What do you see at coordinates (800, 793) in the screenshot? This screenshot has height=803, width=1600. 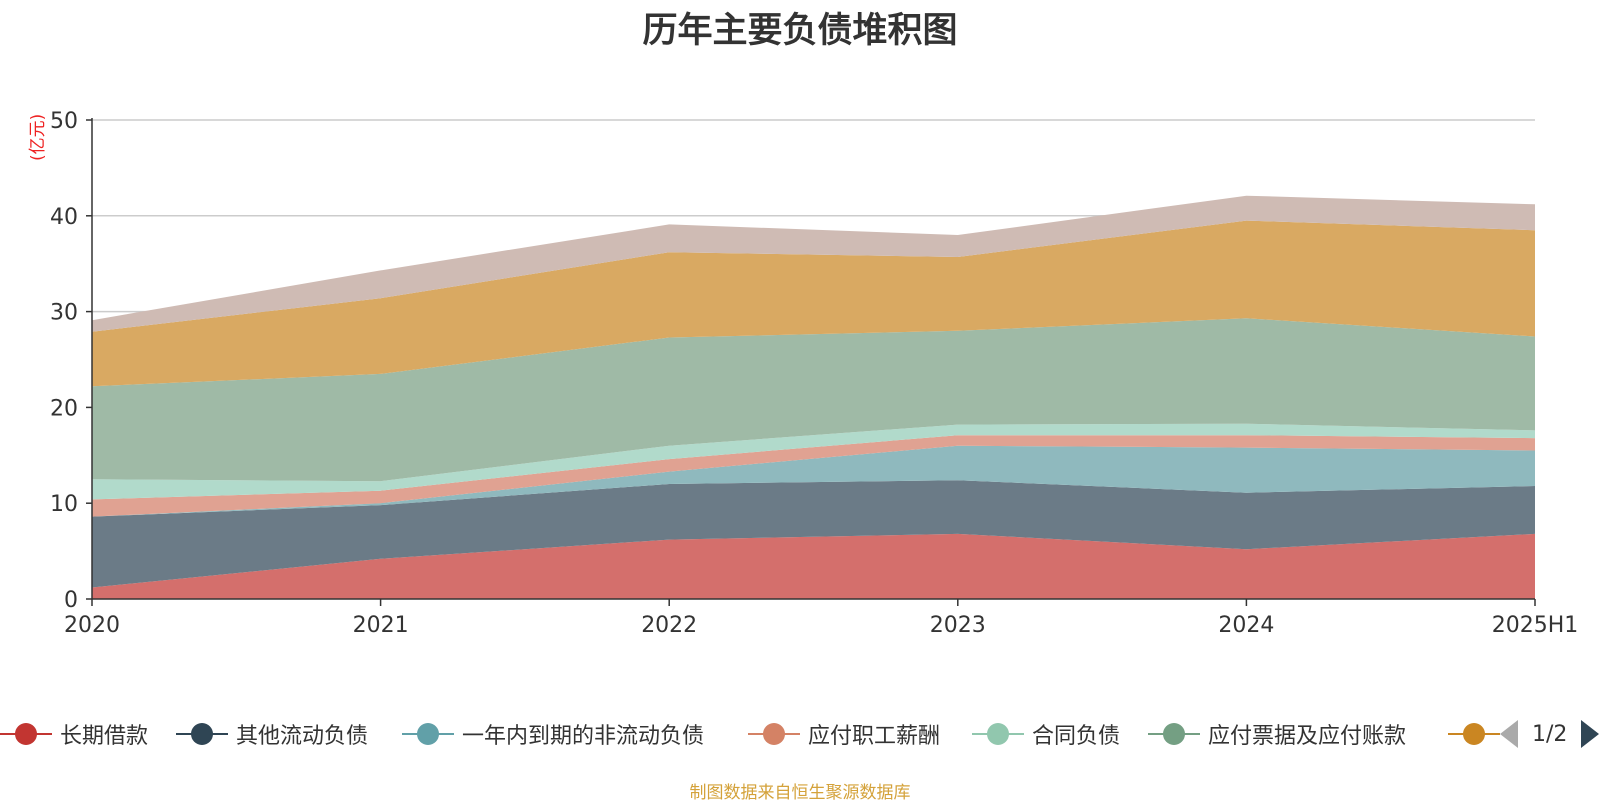 I see `data-source-note: 制图数据来自恒生聚源数据库` at bounding box center [800, 793].